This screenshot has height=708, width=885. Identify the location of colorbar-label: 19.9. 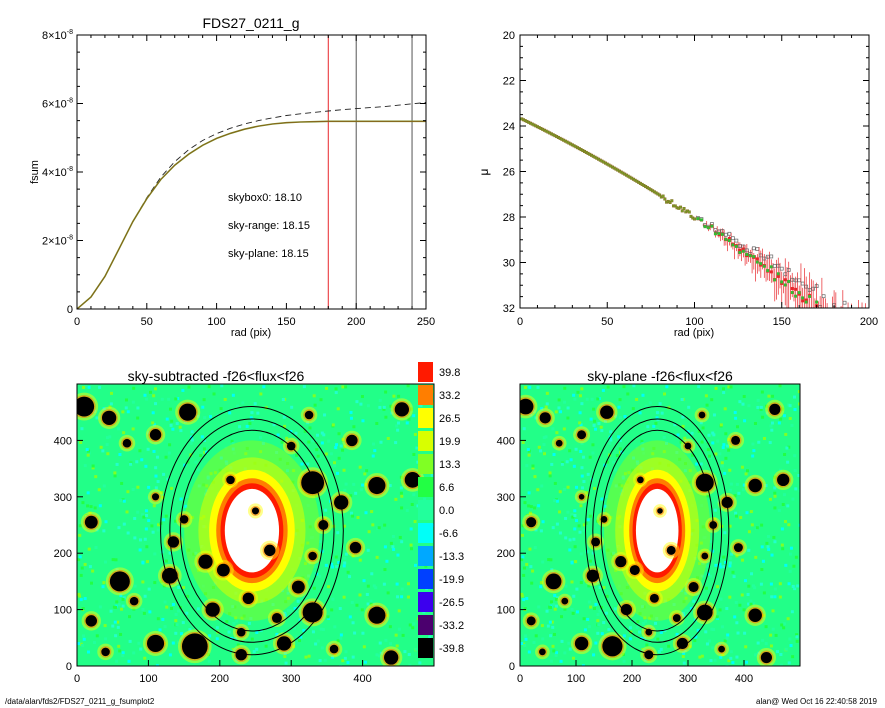
(449, 442).